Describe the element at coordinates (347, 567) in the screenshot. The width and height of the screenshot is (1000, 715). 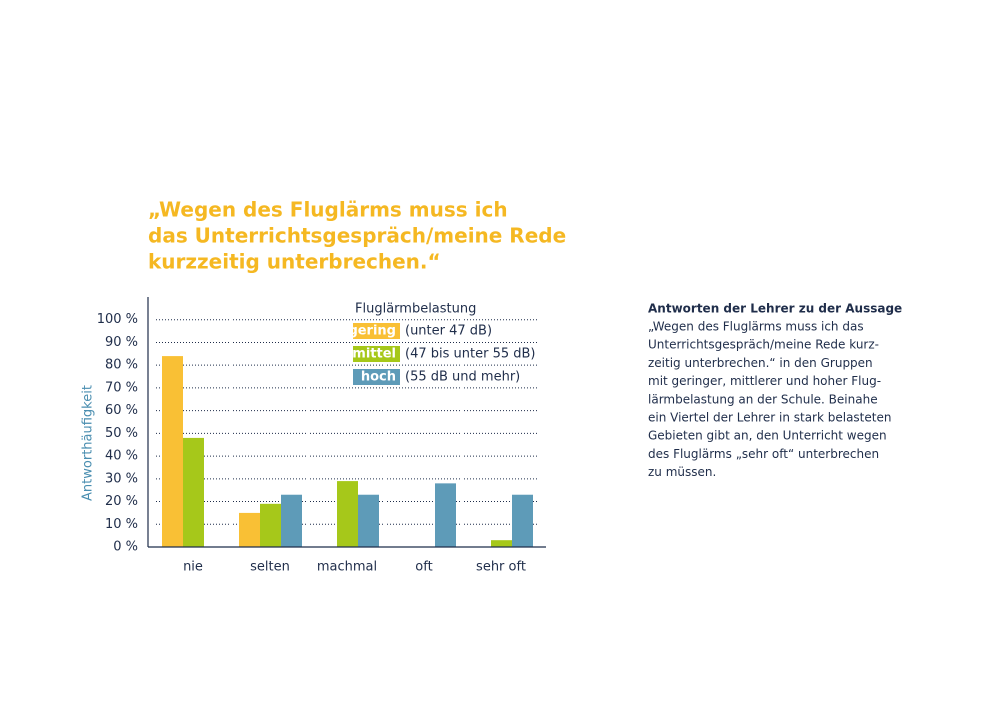
I see `x-tick-label: machmal` at that location.